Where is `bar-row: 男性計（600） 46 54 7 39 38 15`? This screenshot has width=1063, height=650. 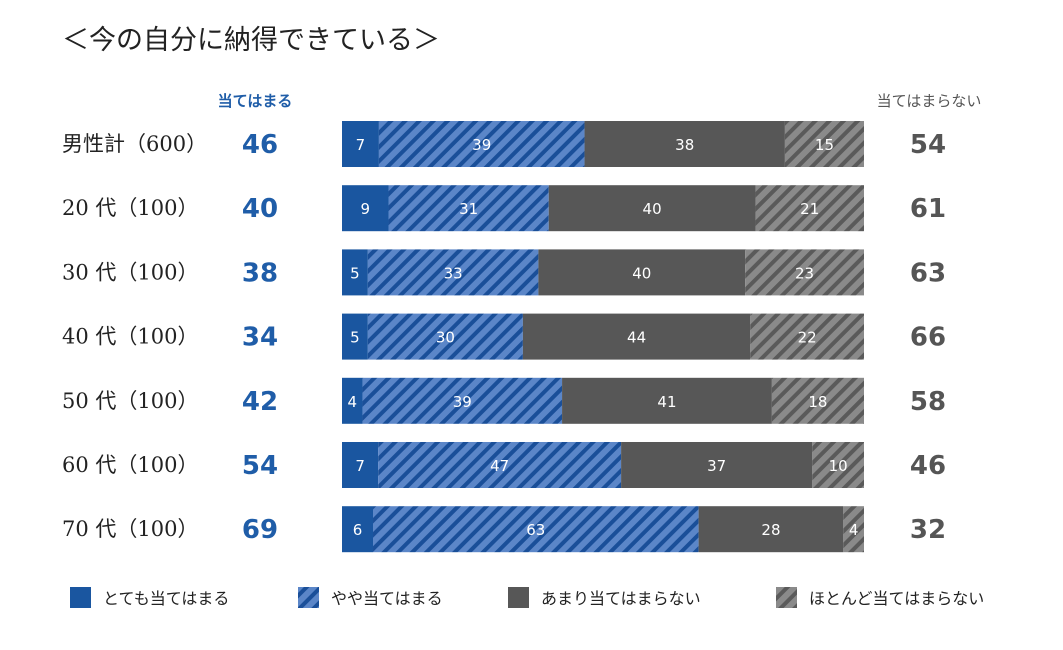 bar-row: 男性計（600） 46 54 7 39 38 15 is located at coordinates (504, 144).